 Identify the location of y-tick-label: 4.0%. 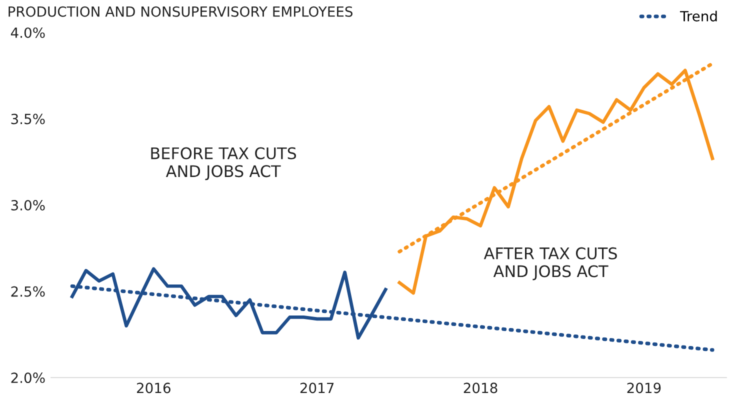
(27, 32).